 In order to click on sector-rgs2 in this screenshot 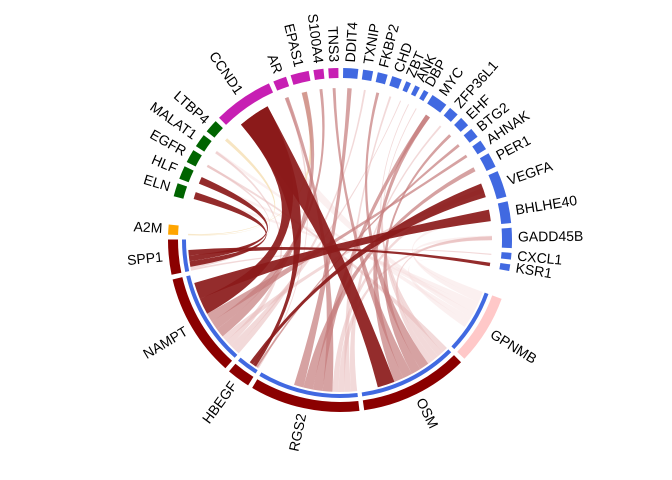, I will do `click(306, 395)`.